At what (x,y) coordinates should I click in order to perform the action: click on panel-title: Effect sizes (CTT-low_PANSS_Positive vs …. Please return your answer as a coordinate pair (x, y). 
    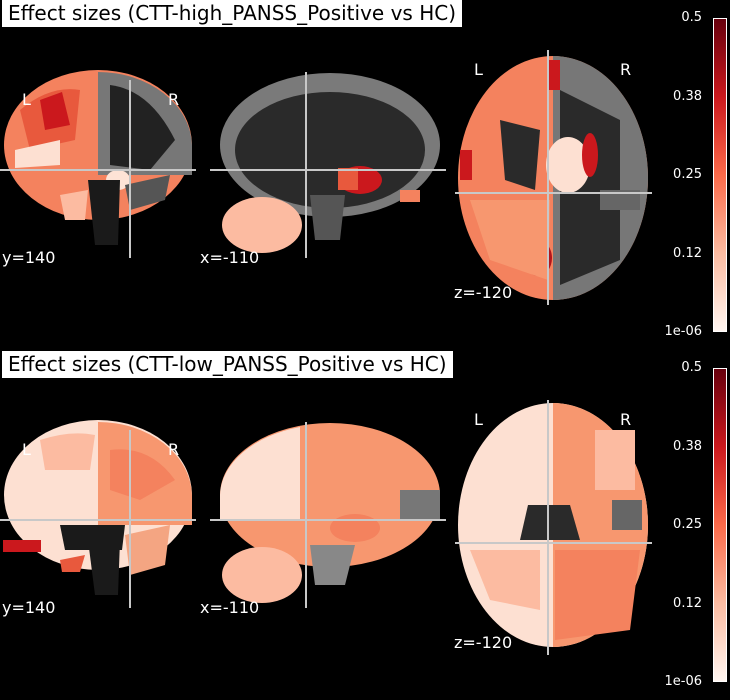
    Looking at the image, I should click on (227, 364).